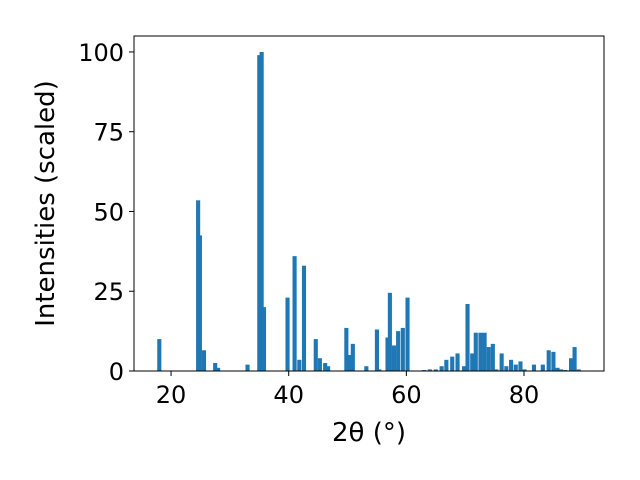 The image size is (640, 480). What do you see at coordinates (116, 372) in the screenshot?
I see `y-tick-label: 0` at bounding box center [116, 372].